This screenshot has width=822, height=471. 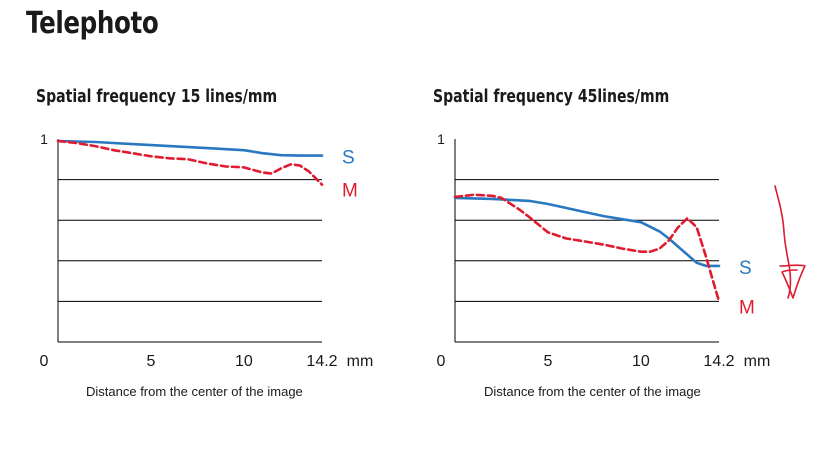 I want to click on annotation-arrow-shaft, so click(x=783, y=242).